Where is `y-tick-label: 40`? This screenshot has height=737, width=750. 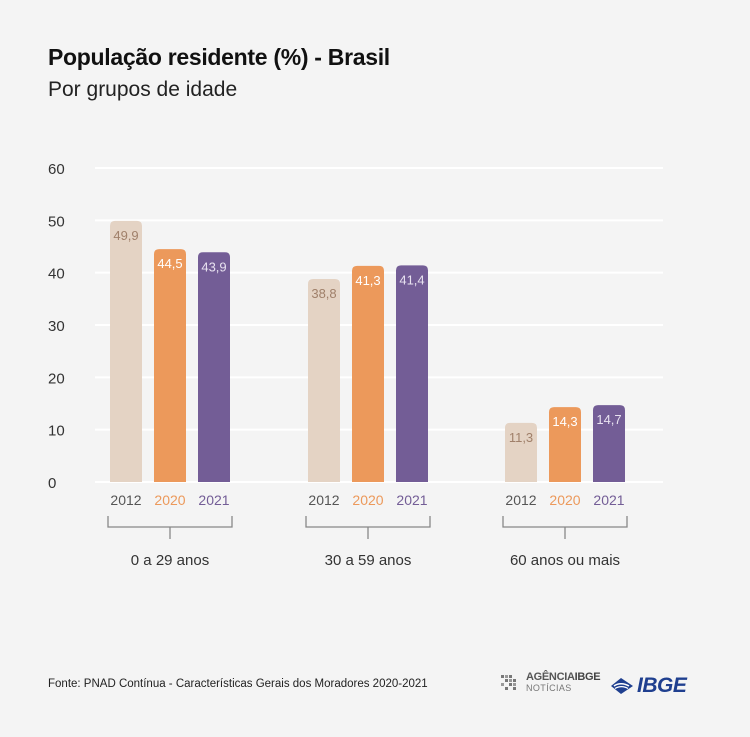
y-tick-label: 40 is located at coordinates (56, 274).